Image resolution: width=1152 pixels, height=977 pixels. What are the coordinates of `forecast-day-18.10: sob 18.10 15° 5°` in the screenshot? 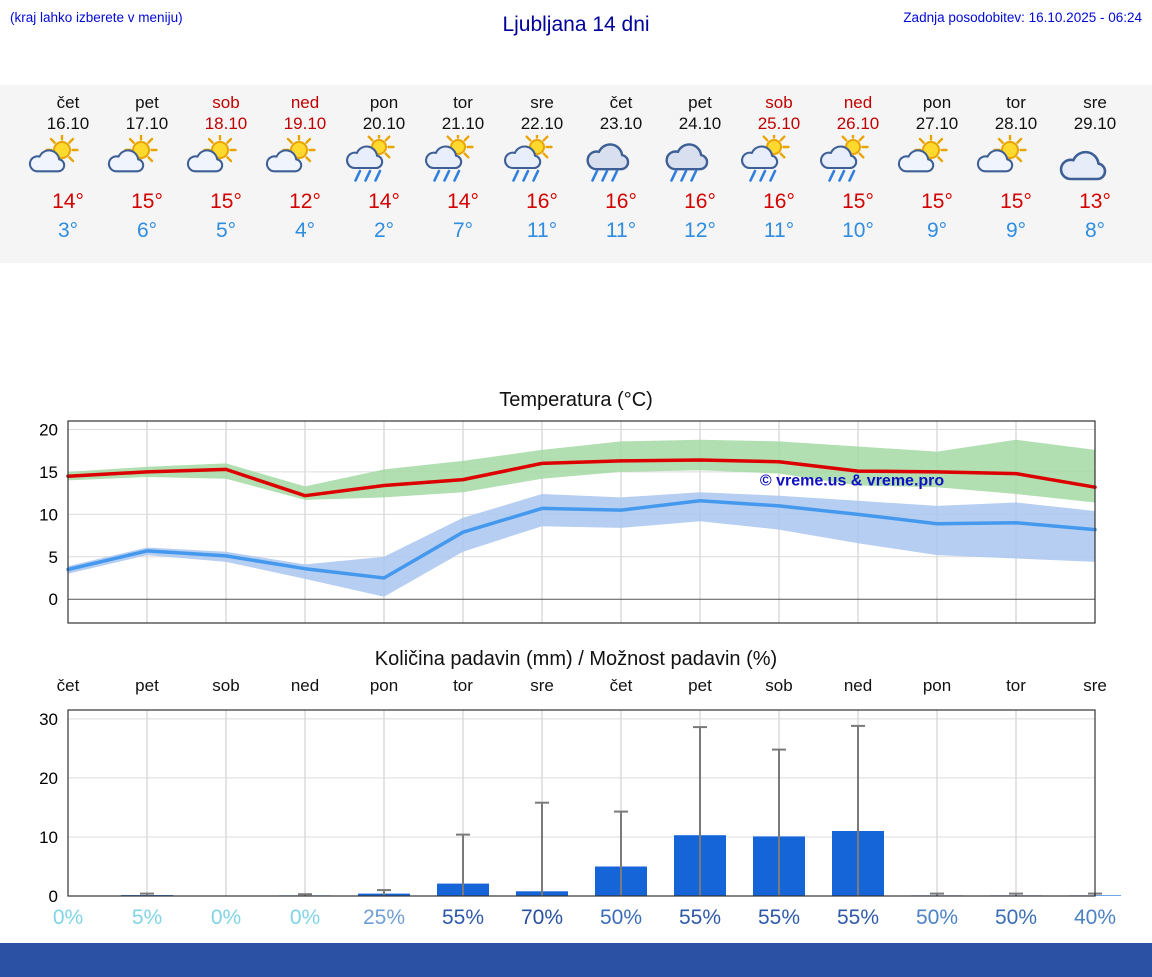 It's located at (226, 168).